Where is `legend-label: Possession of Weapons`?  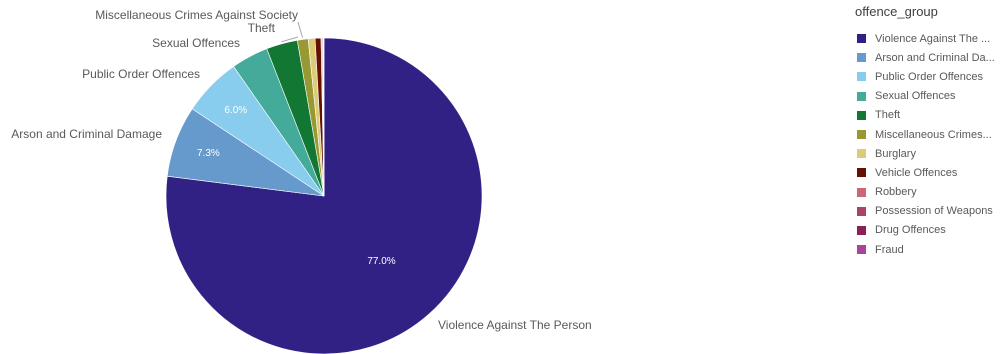 legend-label: Possession of Weapons is located at coordinates (934, 211).